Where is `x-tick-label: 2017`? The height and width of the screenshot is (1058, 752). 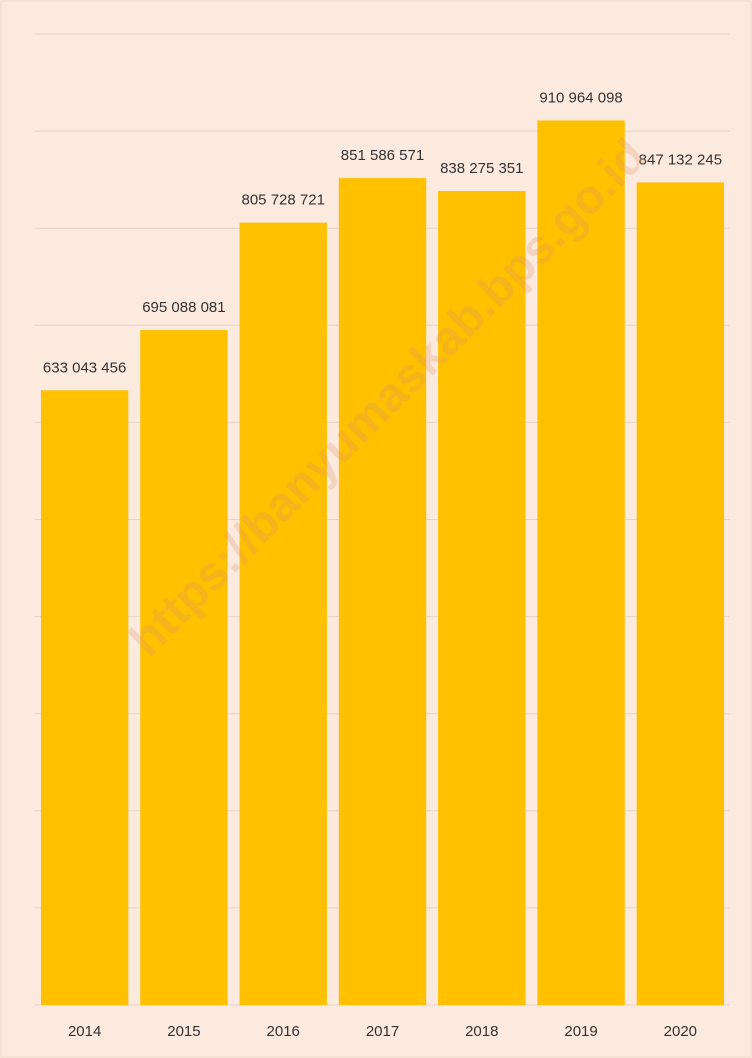
x-tick-label: 2017 is located at coordinates (382, 1031).